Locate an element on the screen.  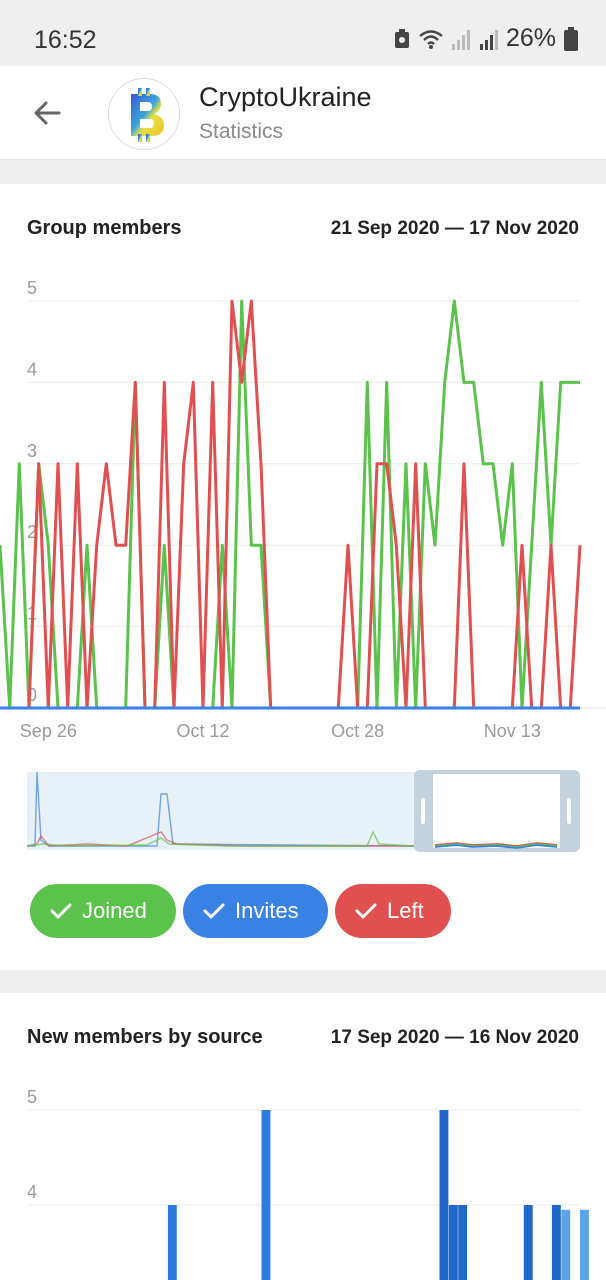
x-tick-label: Oct 12 is located at coordinates (202, 731).